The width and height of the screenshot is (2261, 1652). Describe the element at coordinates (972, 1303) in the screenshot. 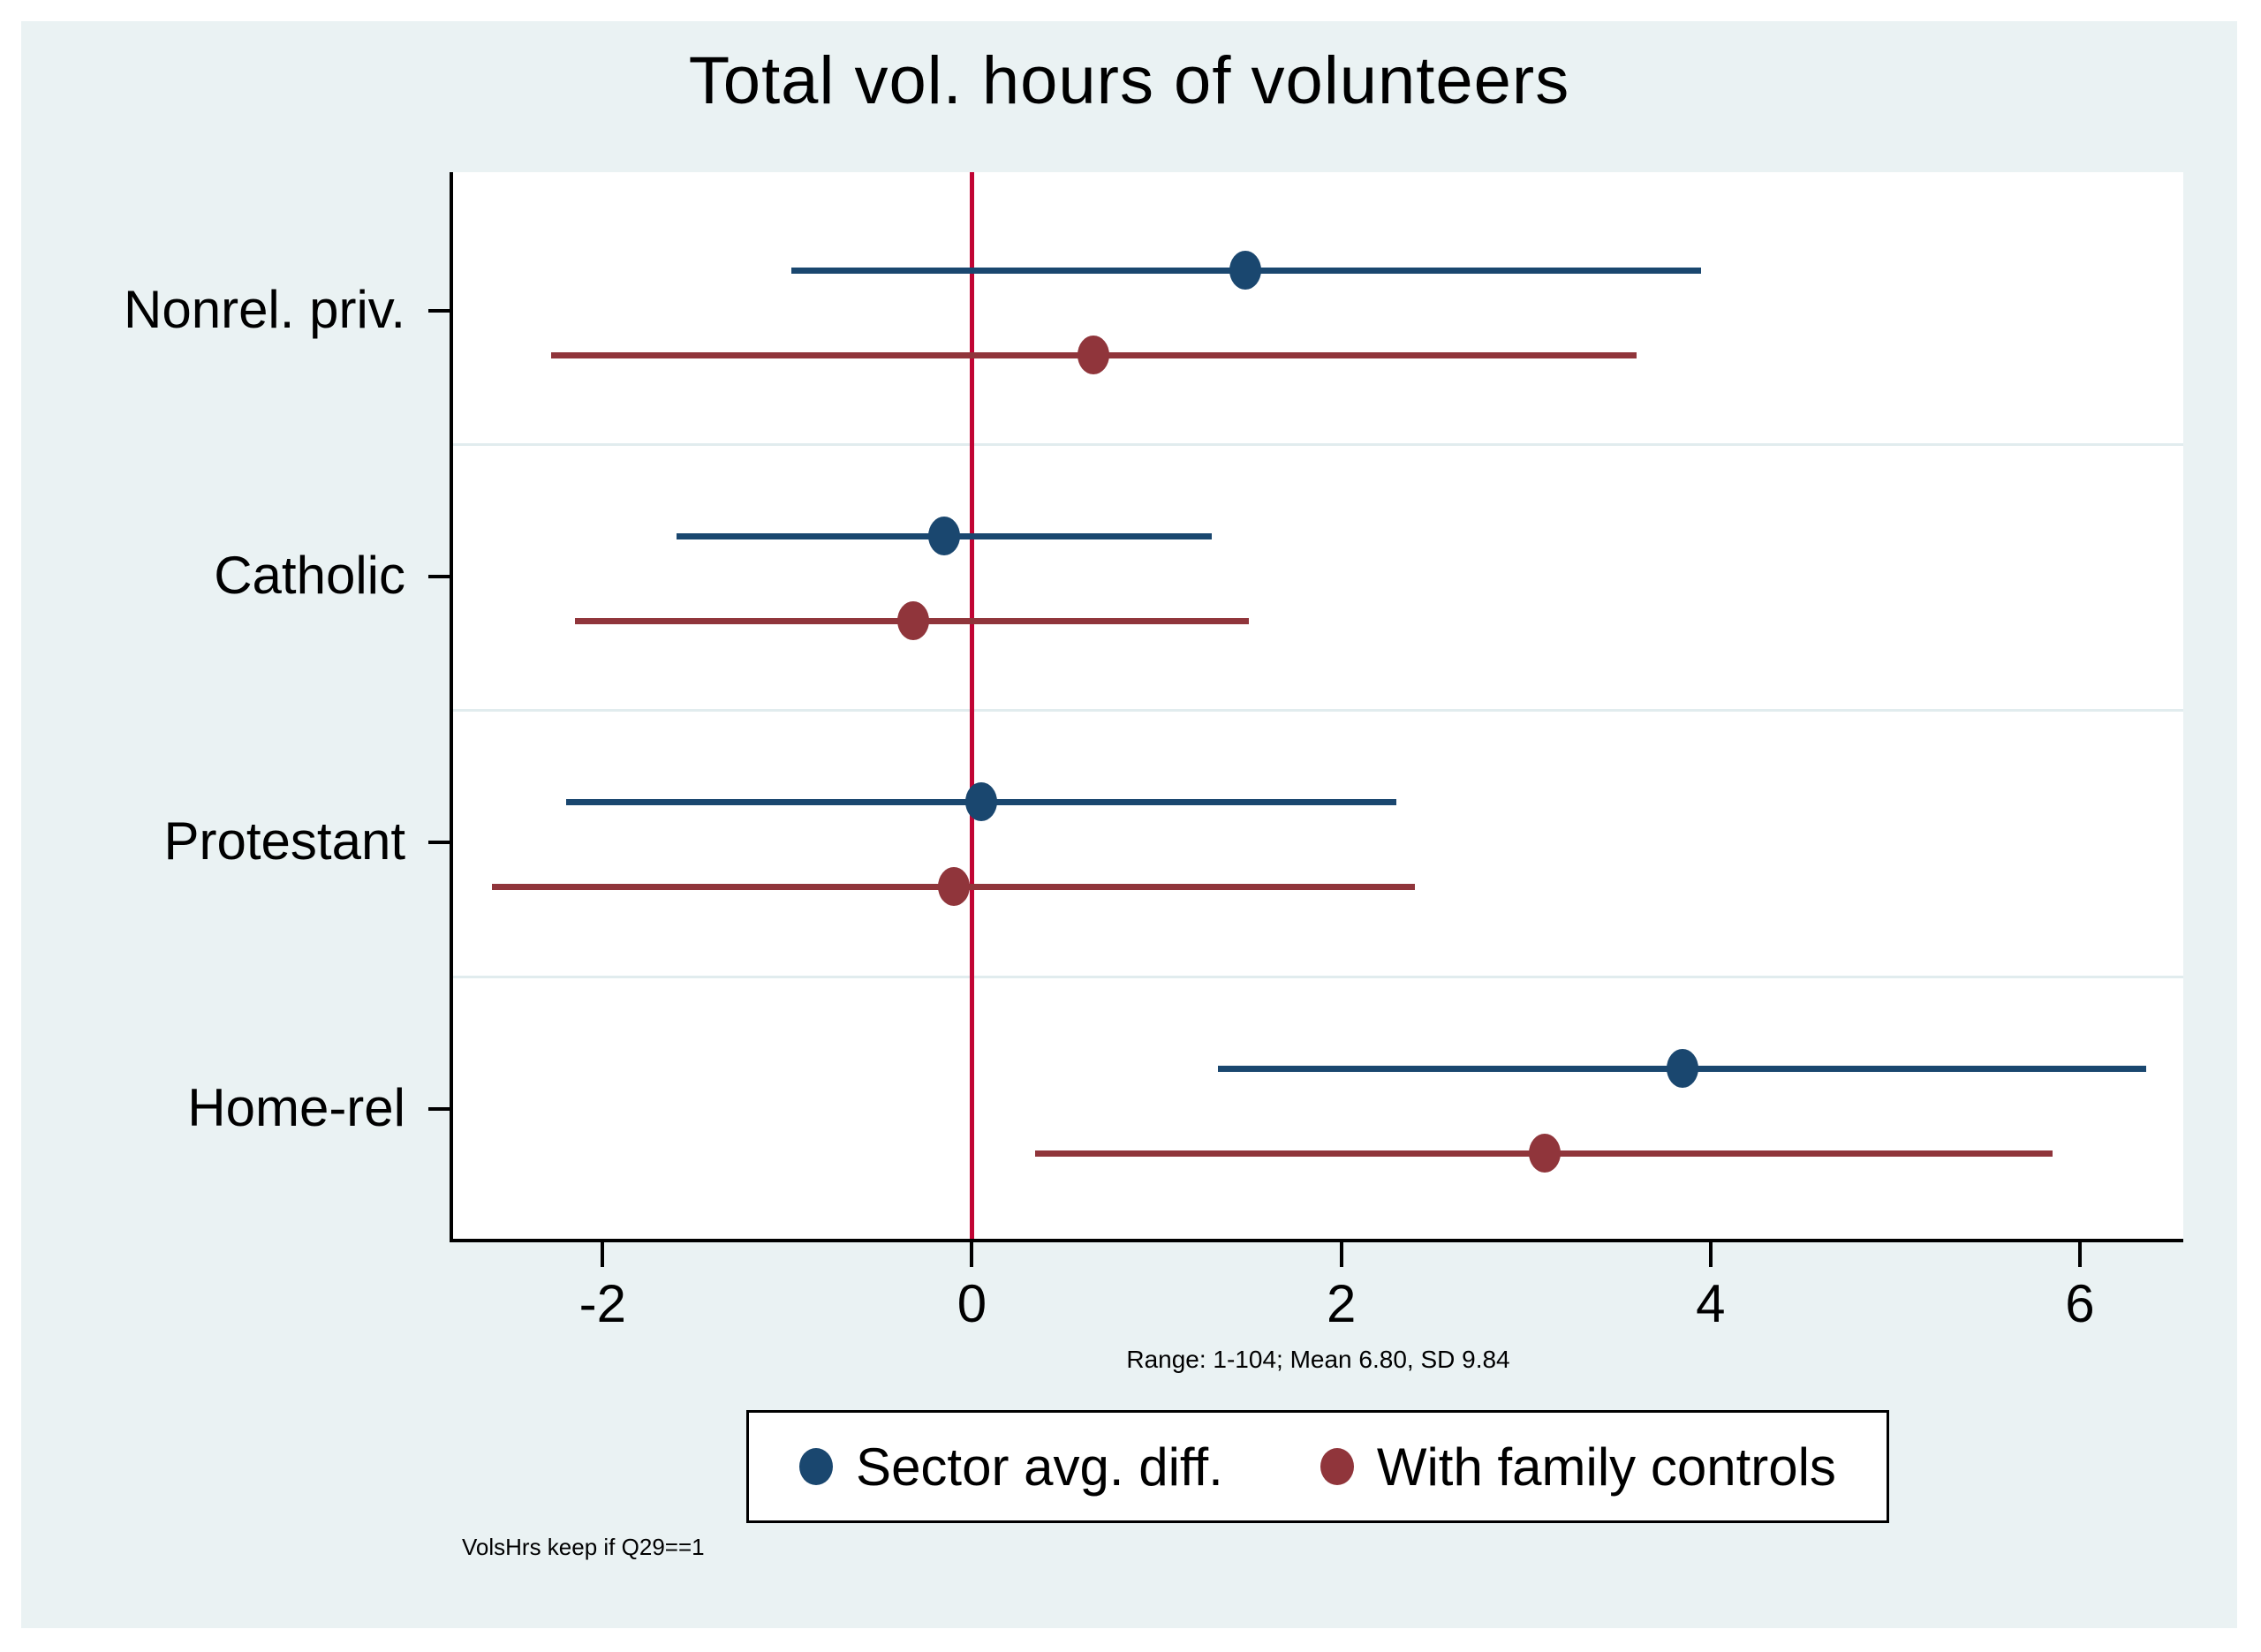

I see `x-tick-label: 0` at that location.